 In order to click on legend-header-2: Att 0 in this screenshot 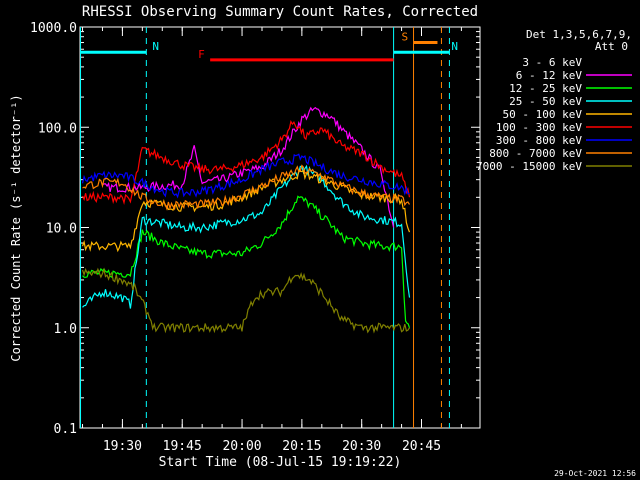, I will do `click(611, 46)`.